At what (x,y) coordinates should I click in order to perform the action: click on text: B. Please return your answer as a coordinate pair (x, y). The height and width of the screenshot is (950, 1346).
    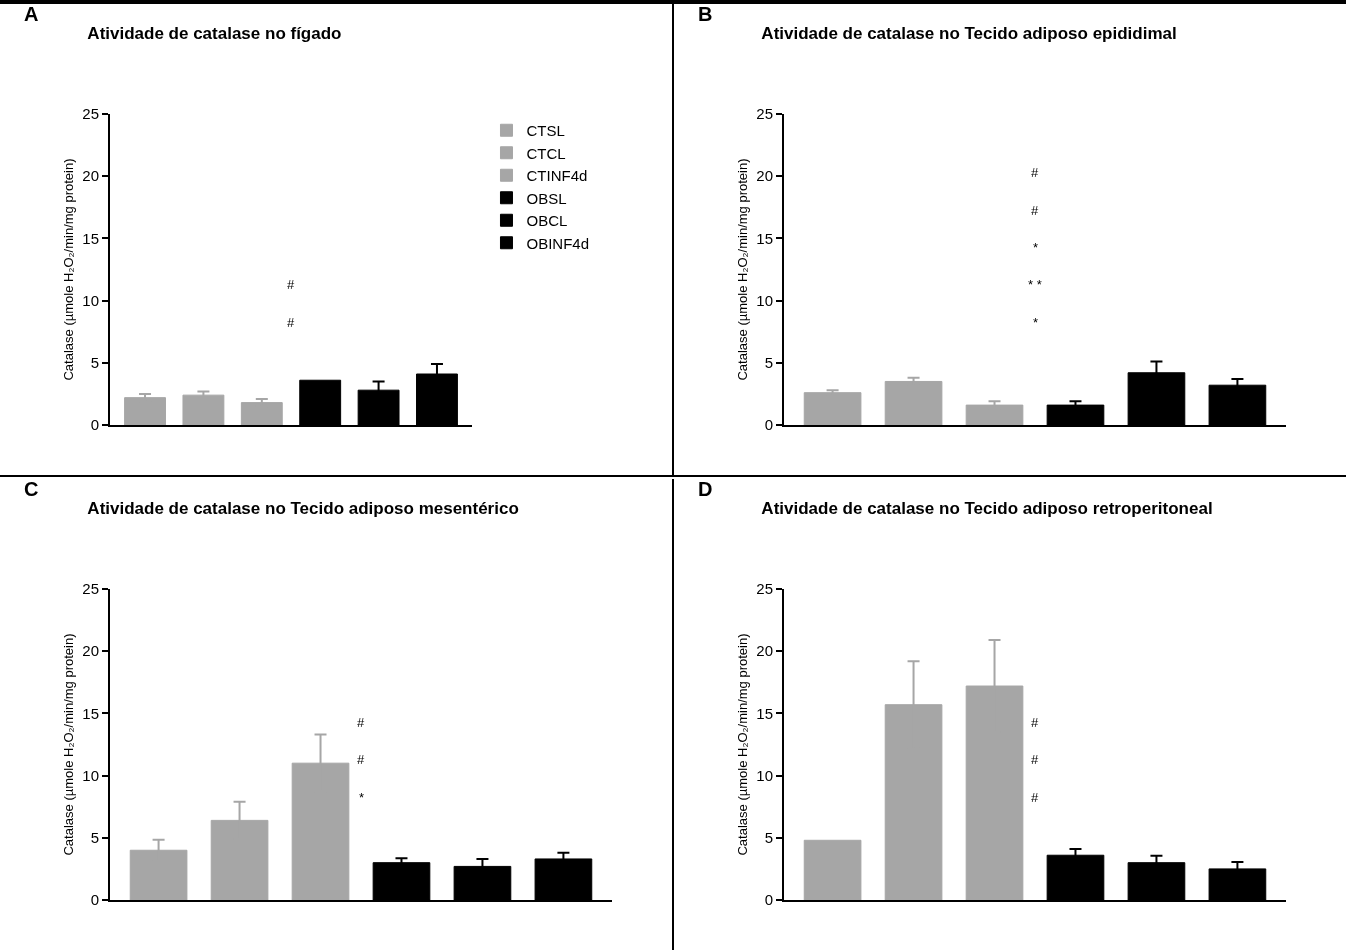
    Looking at the image, I should click on (705, 14).